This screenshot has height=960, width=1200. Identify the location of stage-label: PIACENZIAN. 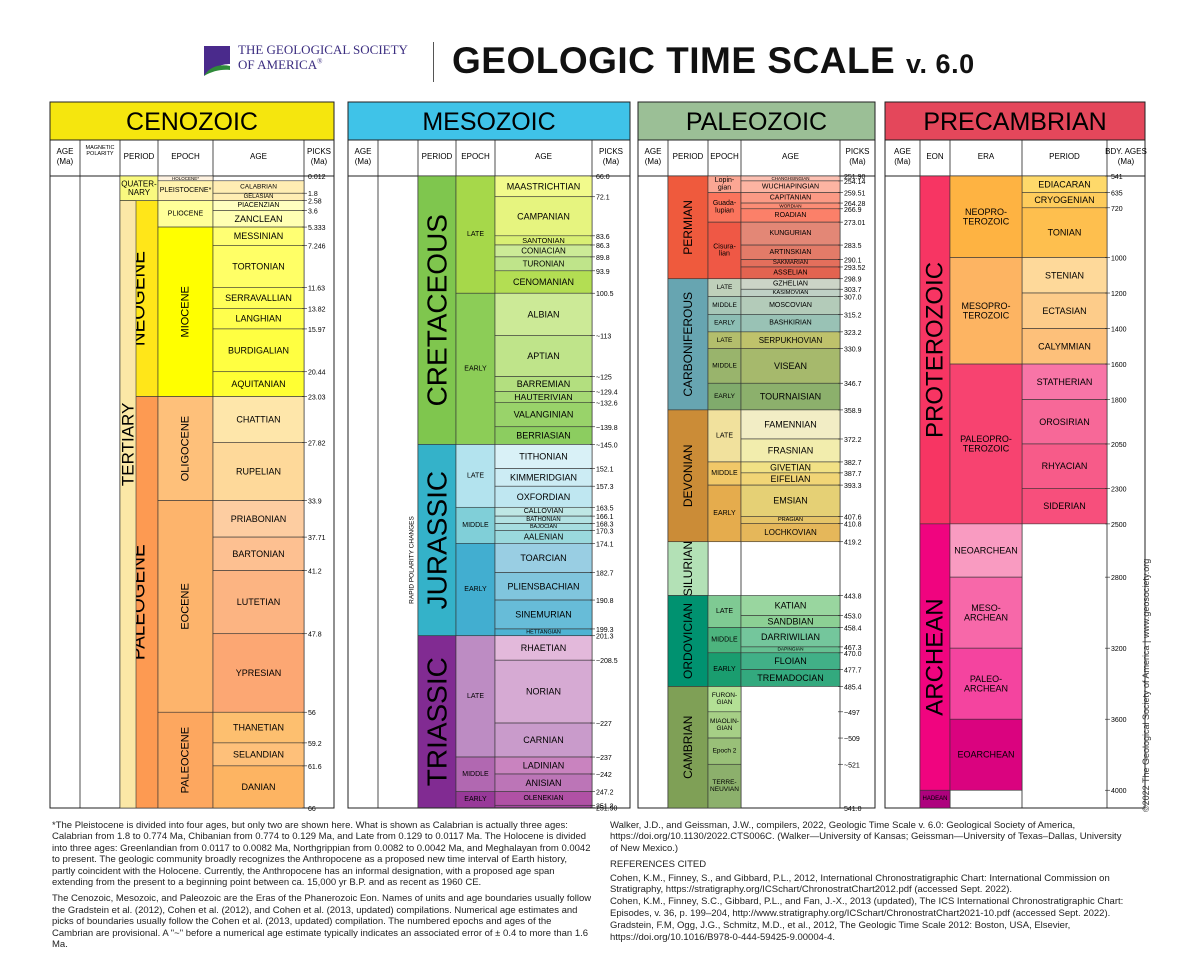
(258, 205).